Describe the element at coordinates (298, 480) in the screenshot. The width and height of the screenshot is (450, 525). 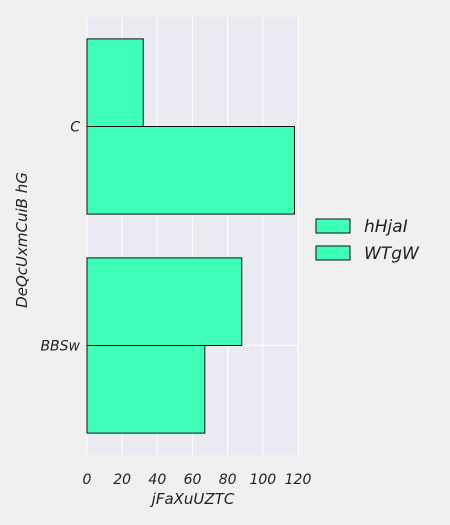
I see `x-tick-label: 120` at that location.